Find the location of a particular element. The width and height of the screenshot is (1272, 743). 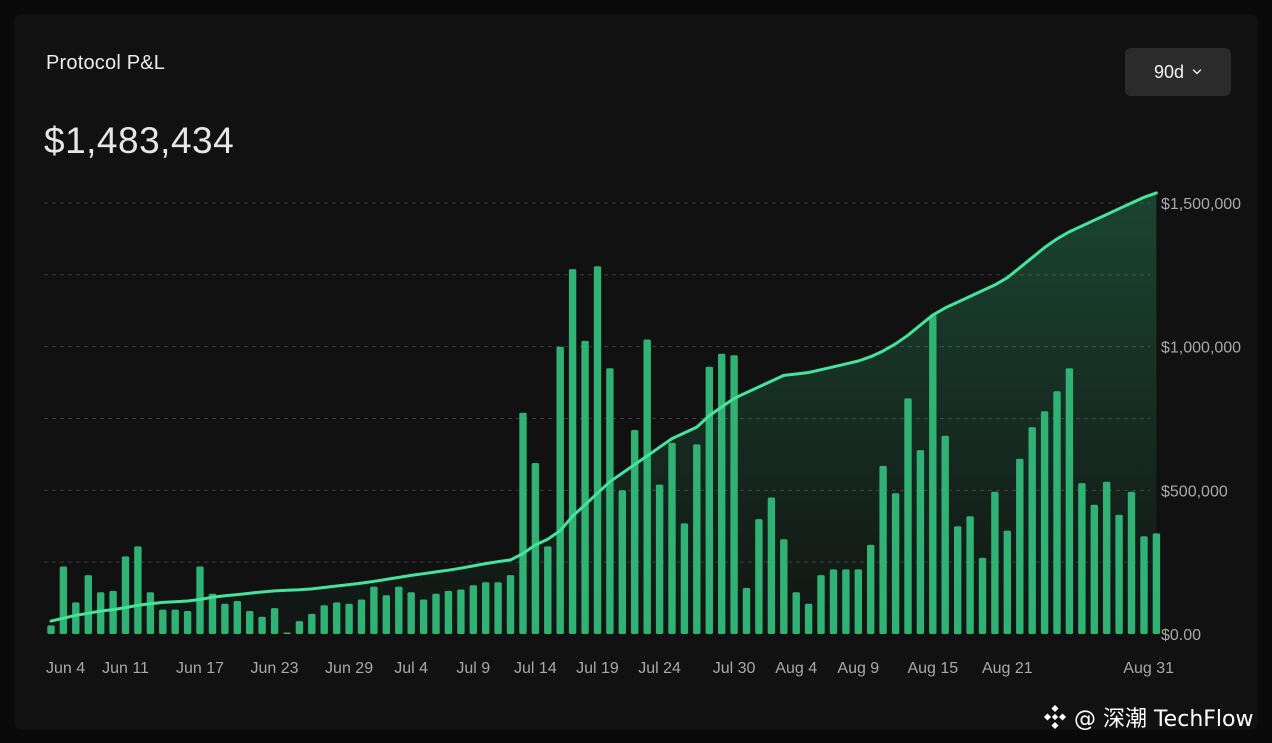

x-tick-label: Jul 19 is located at coordinates (597, 668).